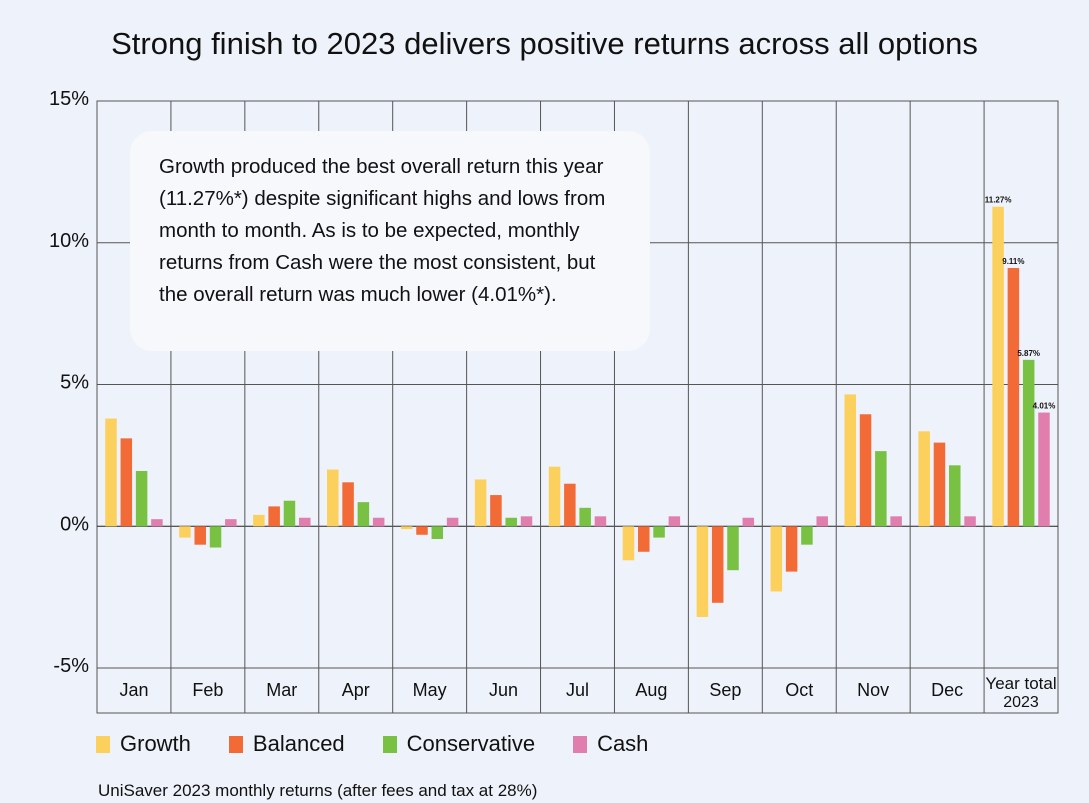 The height and width of the screenshot is (803, 1089). Describe the element at coordinates (644, 539) in the screenshot. I see `bar-balanced-aug` at that location.